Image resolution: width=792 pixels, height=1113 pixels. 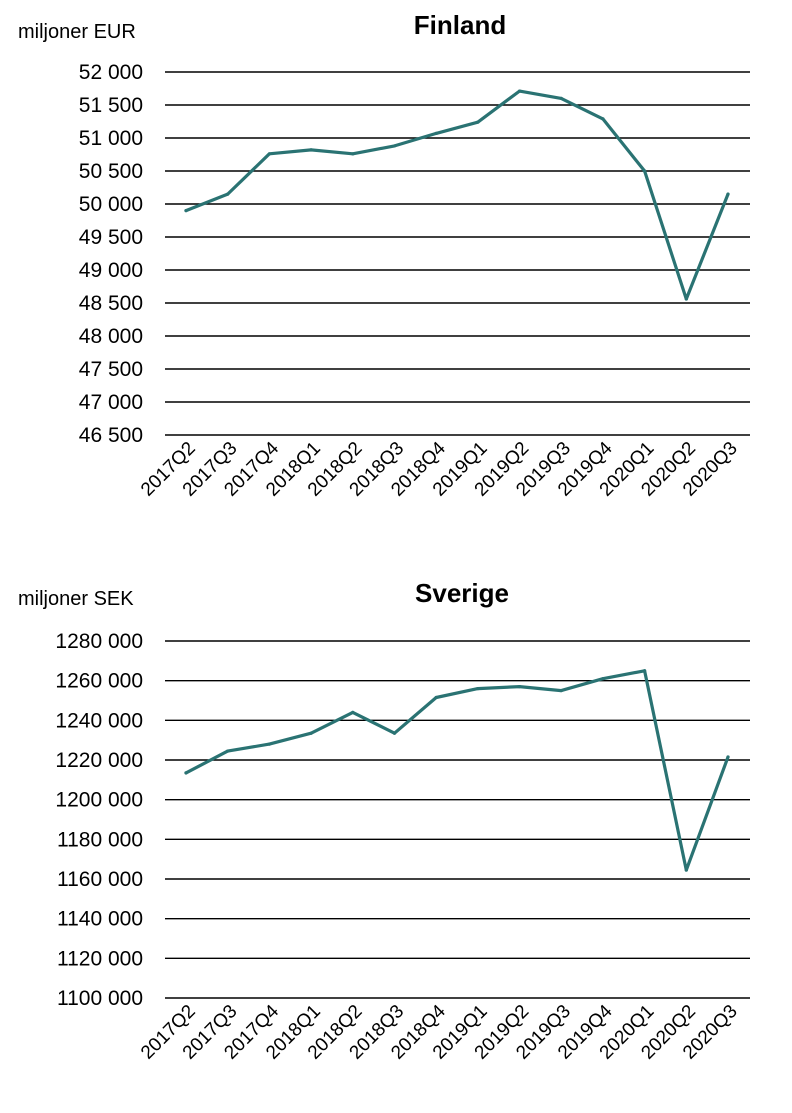 What do you see at coordinates (460, 25) in the screenshot?
I see `chart-title: Finland` at bounding box center [460, 25].